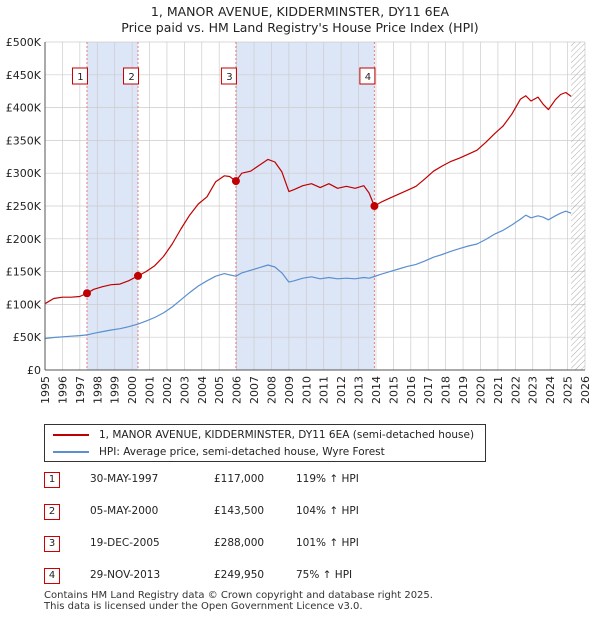 Image resolution: width=600 pixels, height=620 pixels. Describe the element at coordinates (393, 390) in the screenshot. I see `x-tick-label: 2015` at that location.